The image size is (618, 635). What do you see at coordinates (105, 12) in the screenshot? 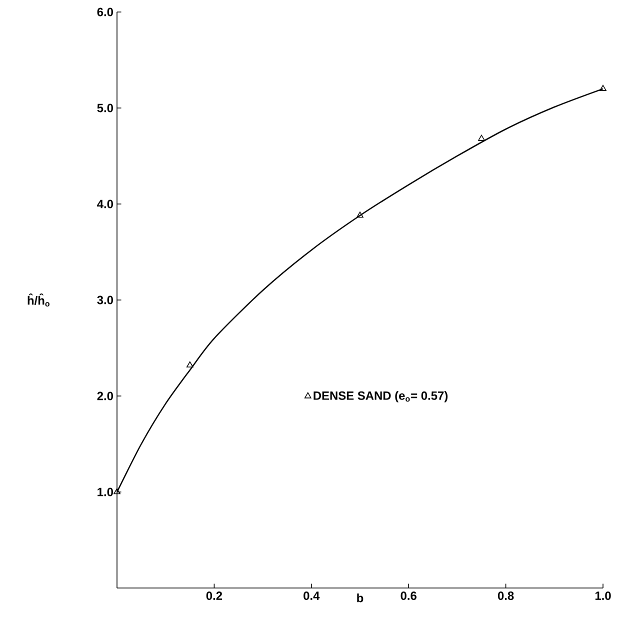
I see `y-tick-label: 6.0` at bounding box center [105, 12].